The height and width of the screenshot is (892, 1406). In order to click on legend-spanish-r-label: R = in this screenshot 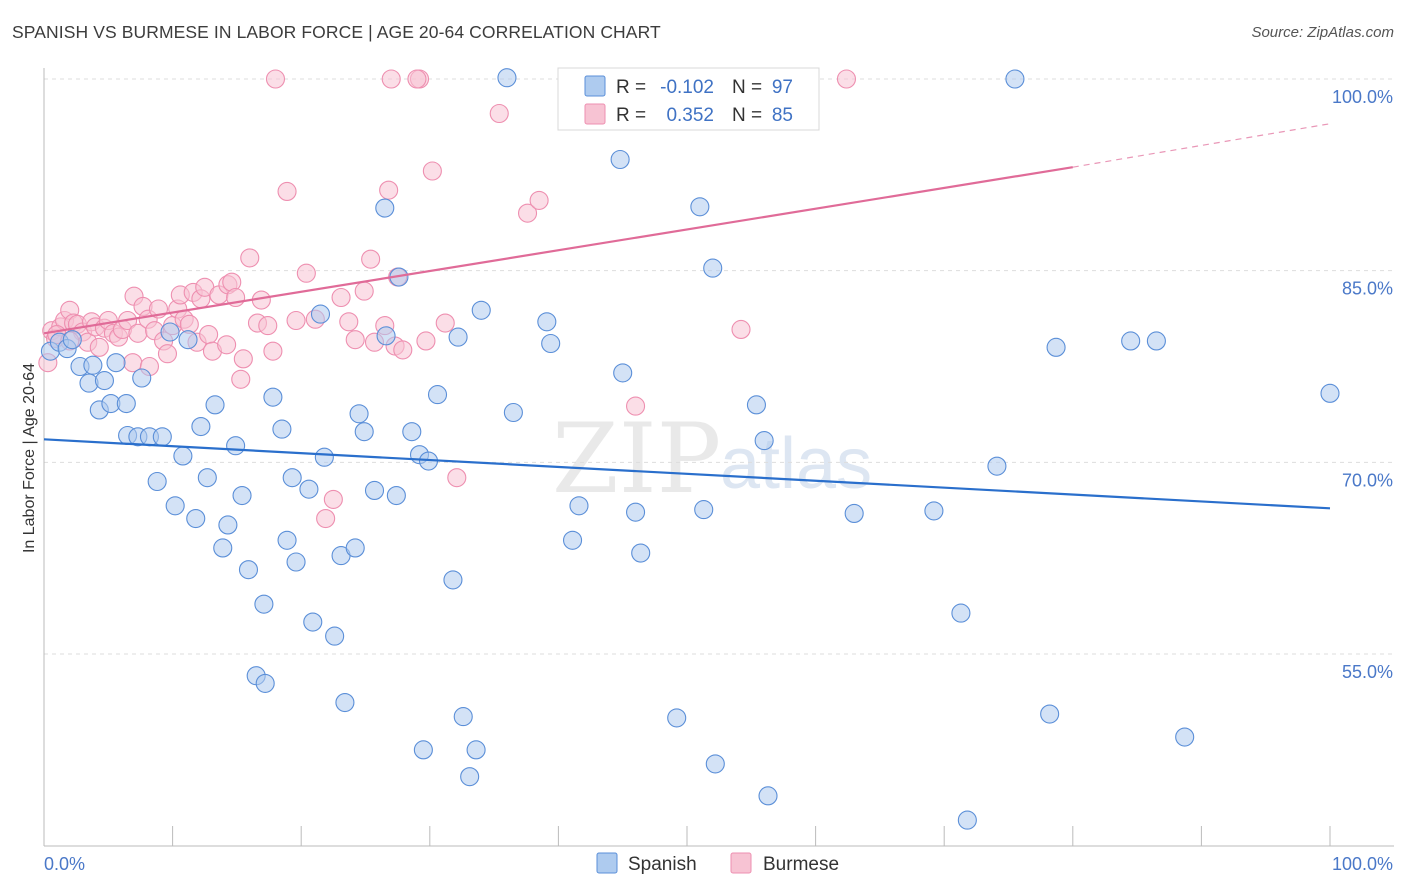, I will do `click(631, 87)`.